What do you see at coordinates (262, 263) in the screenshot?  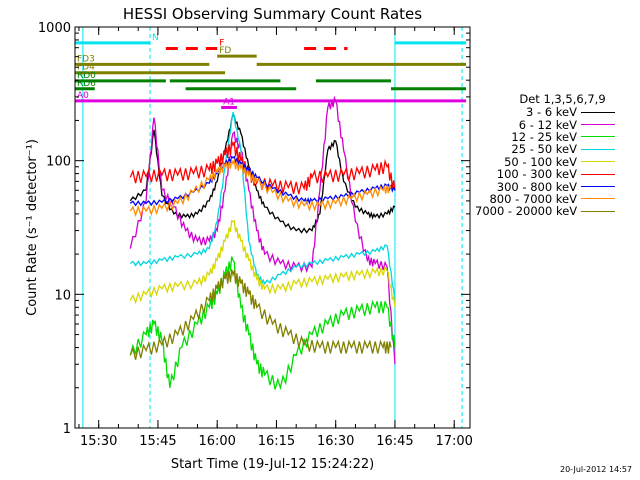 I see `series-line-50-100-kev` at bounding box center [262, 263].